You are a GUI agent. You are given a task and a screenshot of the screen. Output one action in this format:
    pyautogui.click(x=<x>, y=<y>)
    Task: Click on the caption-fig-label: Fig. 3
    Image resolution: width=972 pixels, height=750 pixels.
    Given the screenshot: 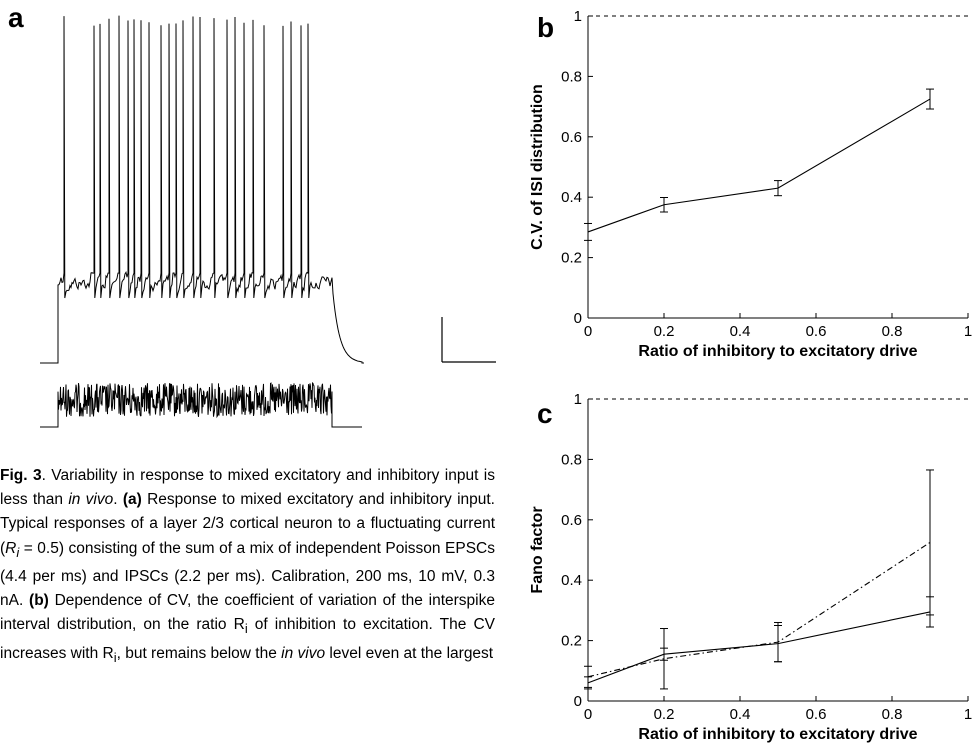 What is the action you would take?
    pyautogui.click(x=21, y=475)
    